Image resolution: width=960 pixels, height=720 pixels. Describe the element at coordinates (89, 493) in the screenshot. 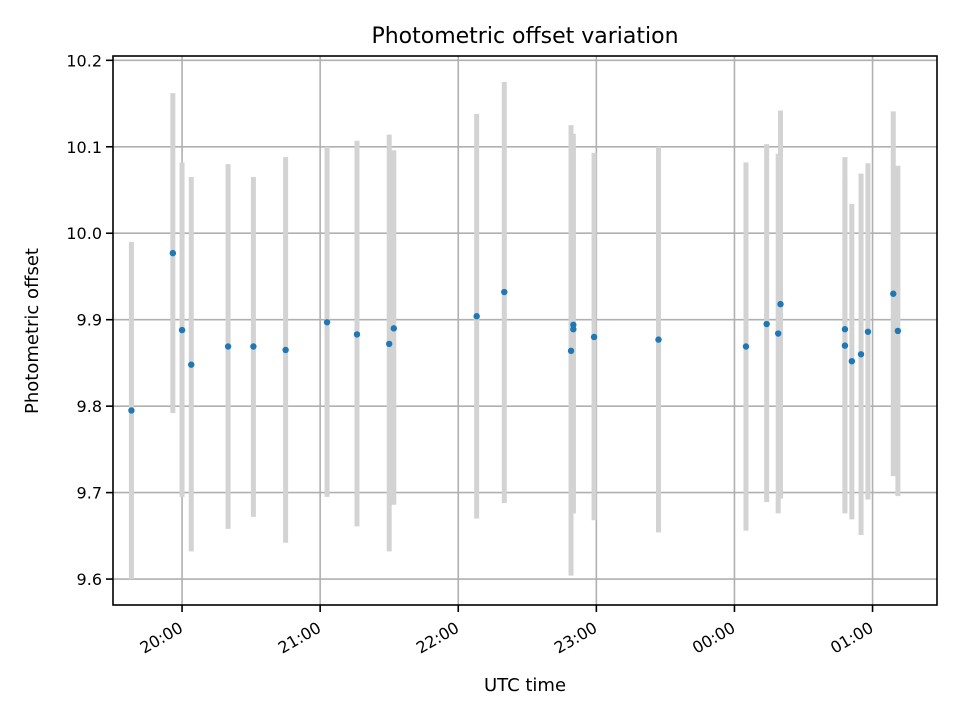

I see `y-tick-label: 9.7` at that location.